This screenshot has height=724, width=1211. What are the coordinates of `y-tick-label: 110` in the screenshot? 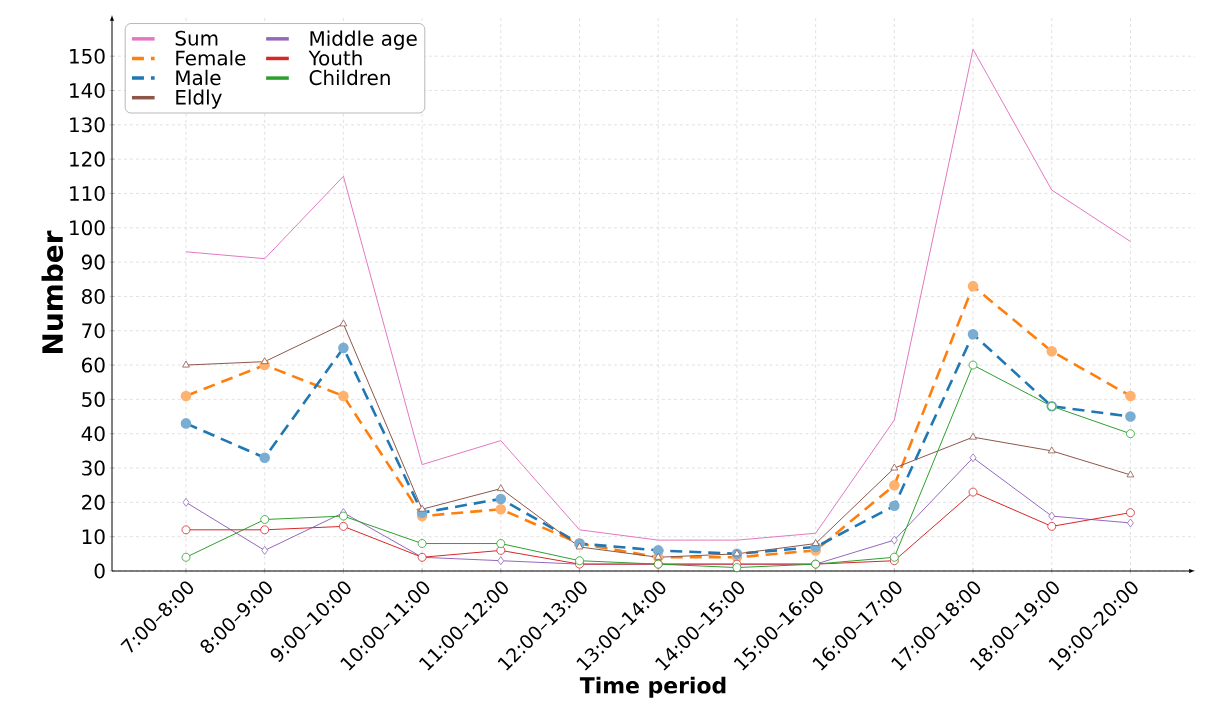 It's located at (87, 193).